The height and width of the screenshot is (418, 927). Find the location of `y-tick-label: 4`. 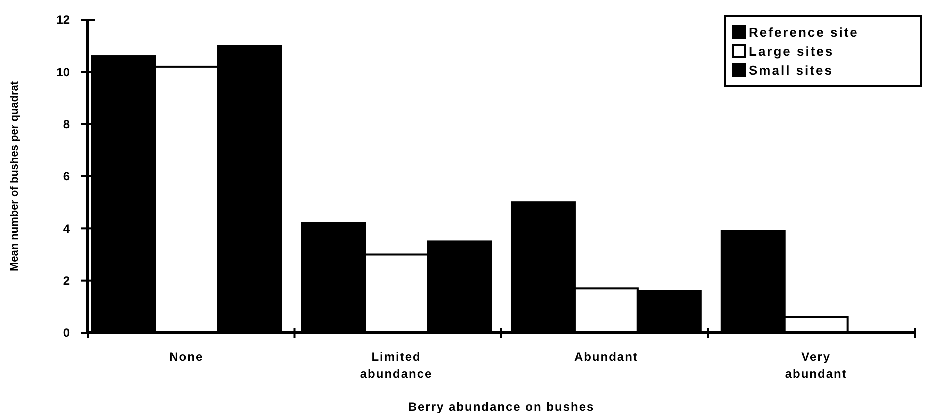

y-tick-label: 4 is located at coordinates (66, 229).